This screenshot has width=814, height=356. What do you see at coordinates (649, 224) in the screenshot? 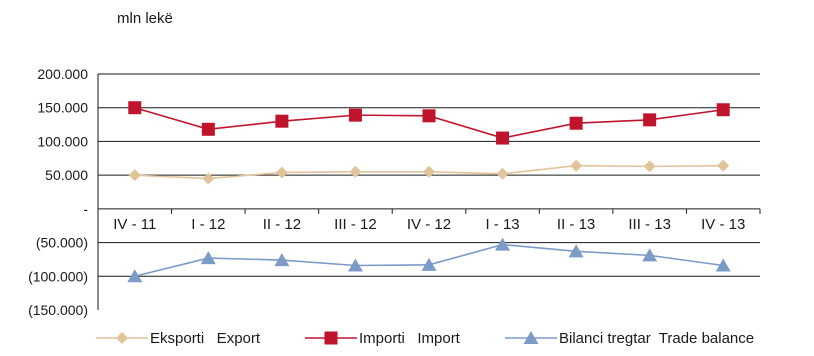
I see `x-tick-label: III - 13` at bounding box center [649, 224].